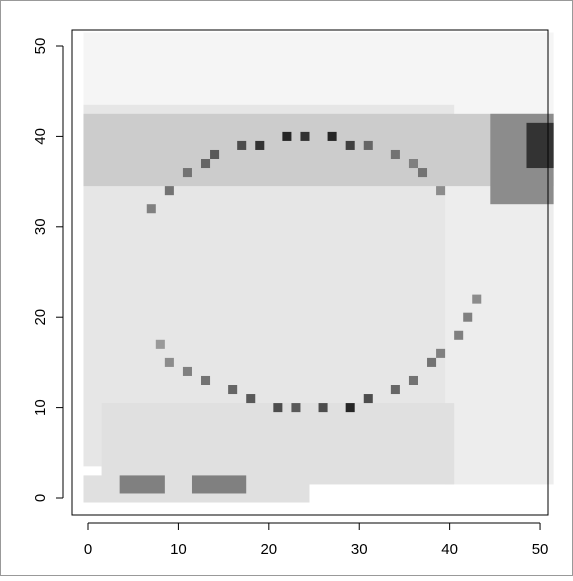 This screenshot has height=581, width=573. Describe the element at coordinates (40, 407) in the screenshot. I see `y-tick-label: 10` at that location.